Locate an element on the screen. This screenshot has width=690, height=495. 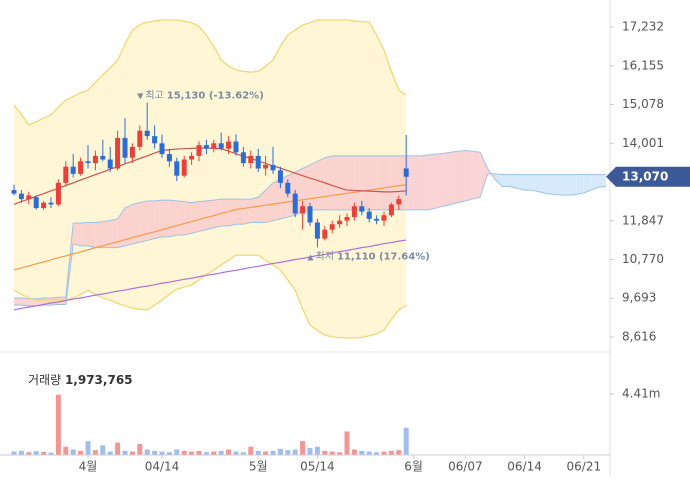
x-tick-label: 4월 is located at coordinates (88, 467).